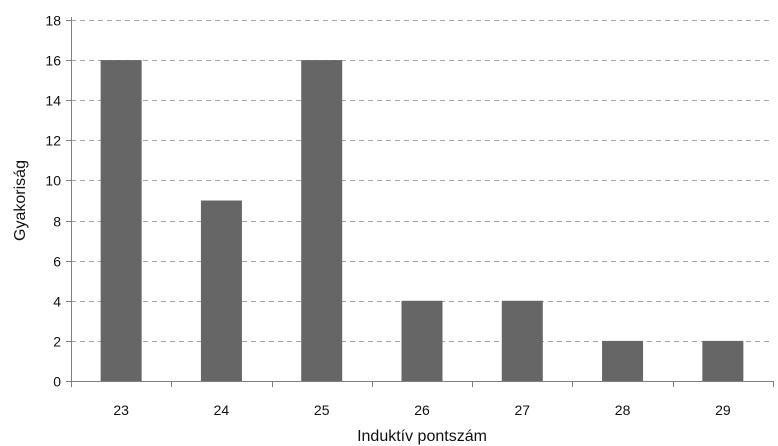 This screenshot has width=778, height=446. Describe the element at coordinates (422, 436) in the screenshot. I see `x-axis-title: Induktív pontszám` at that location.